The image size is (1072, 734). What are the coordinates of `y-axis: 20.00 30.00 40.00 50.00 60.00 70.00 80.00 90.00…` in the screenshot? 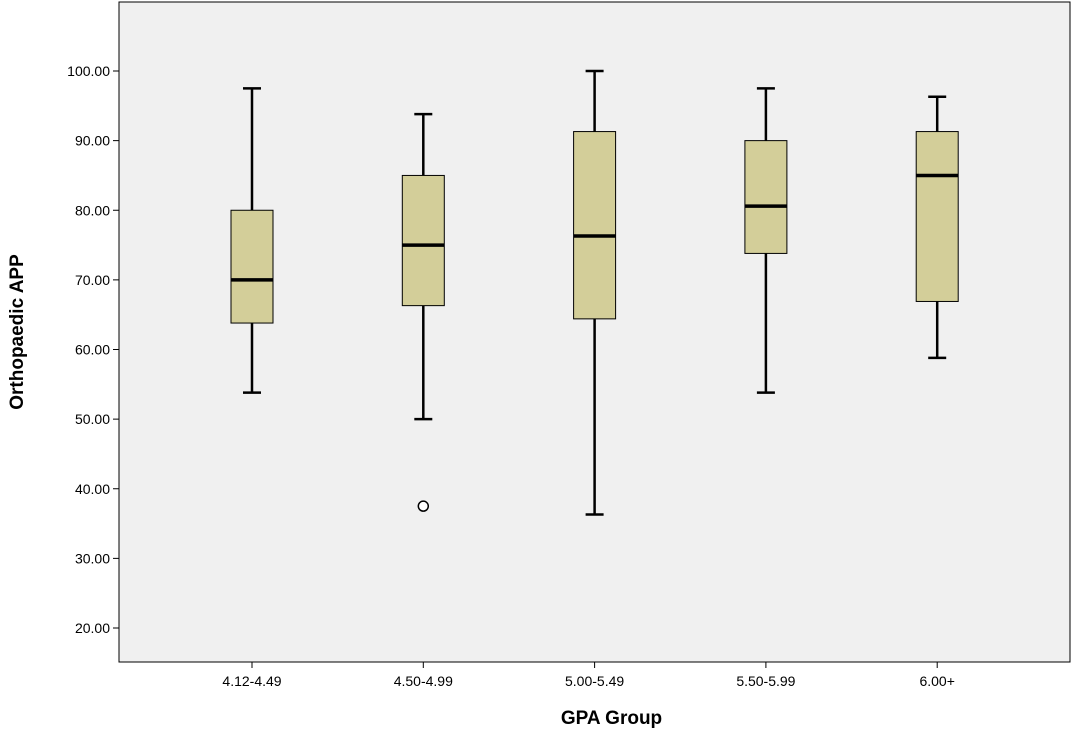 It's located at (93, 349).